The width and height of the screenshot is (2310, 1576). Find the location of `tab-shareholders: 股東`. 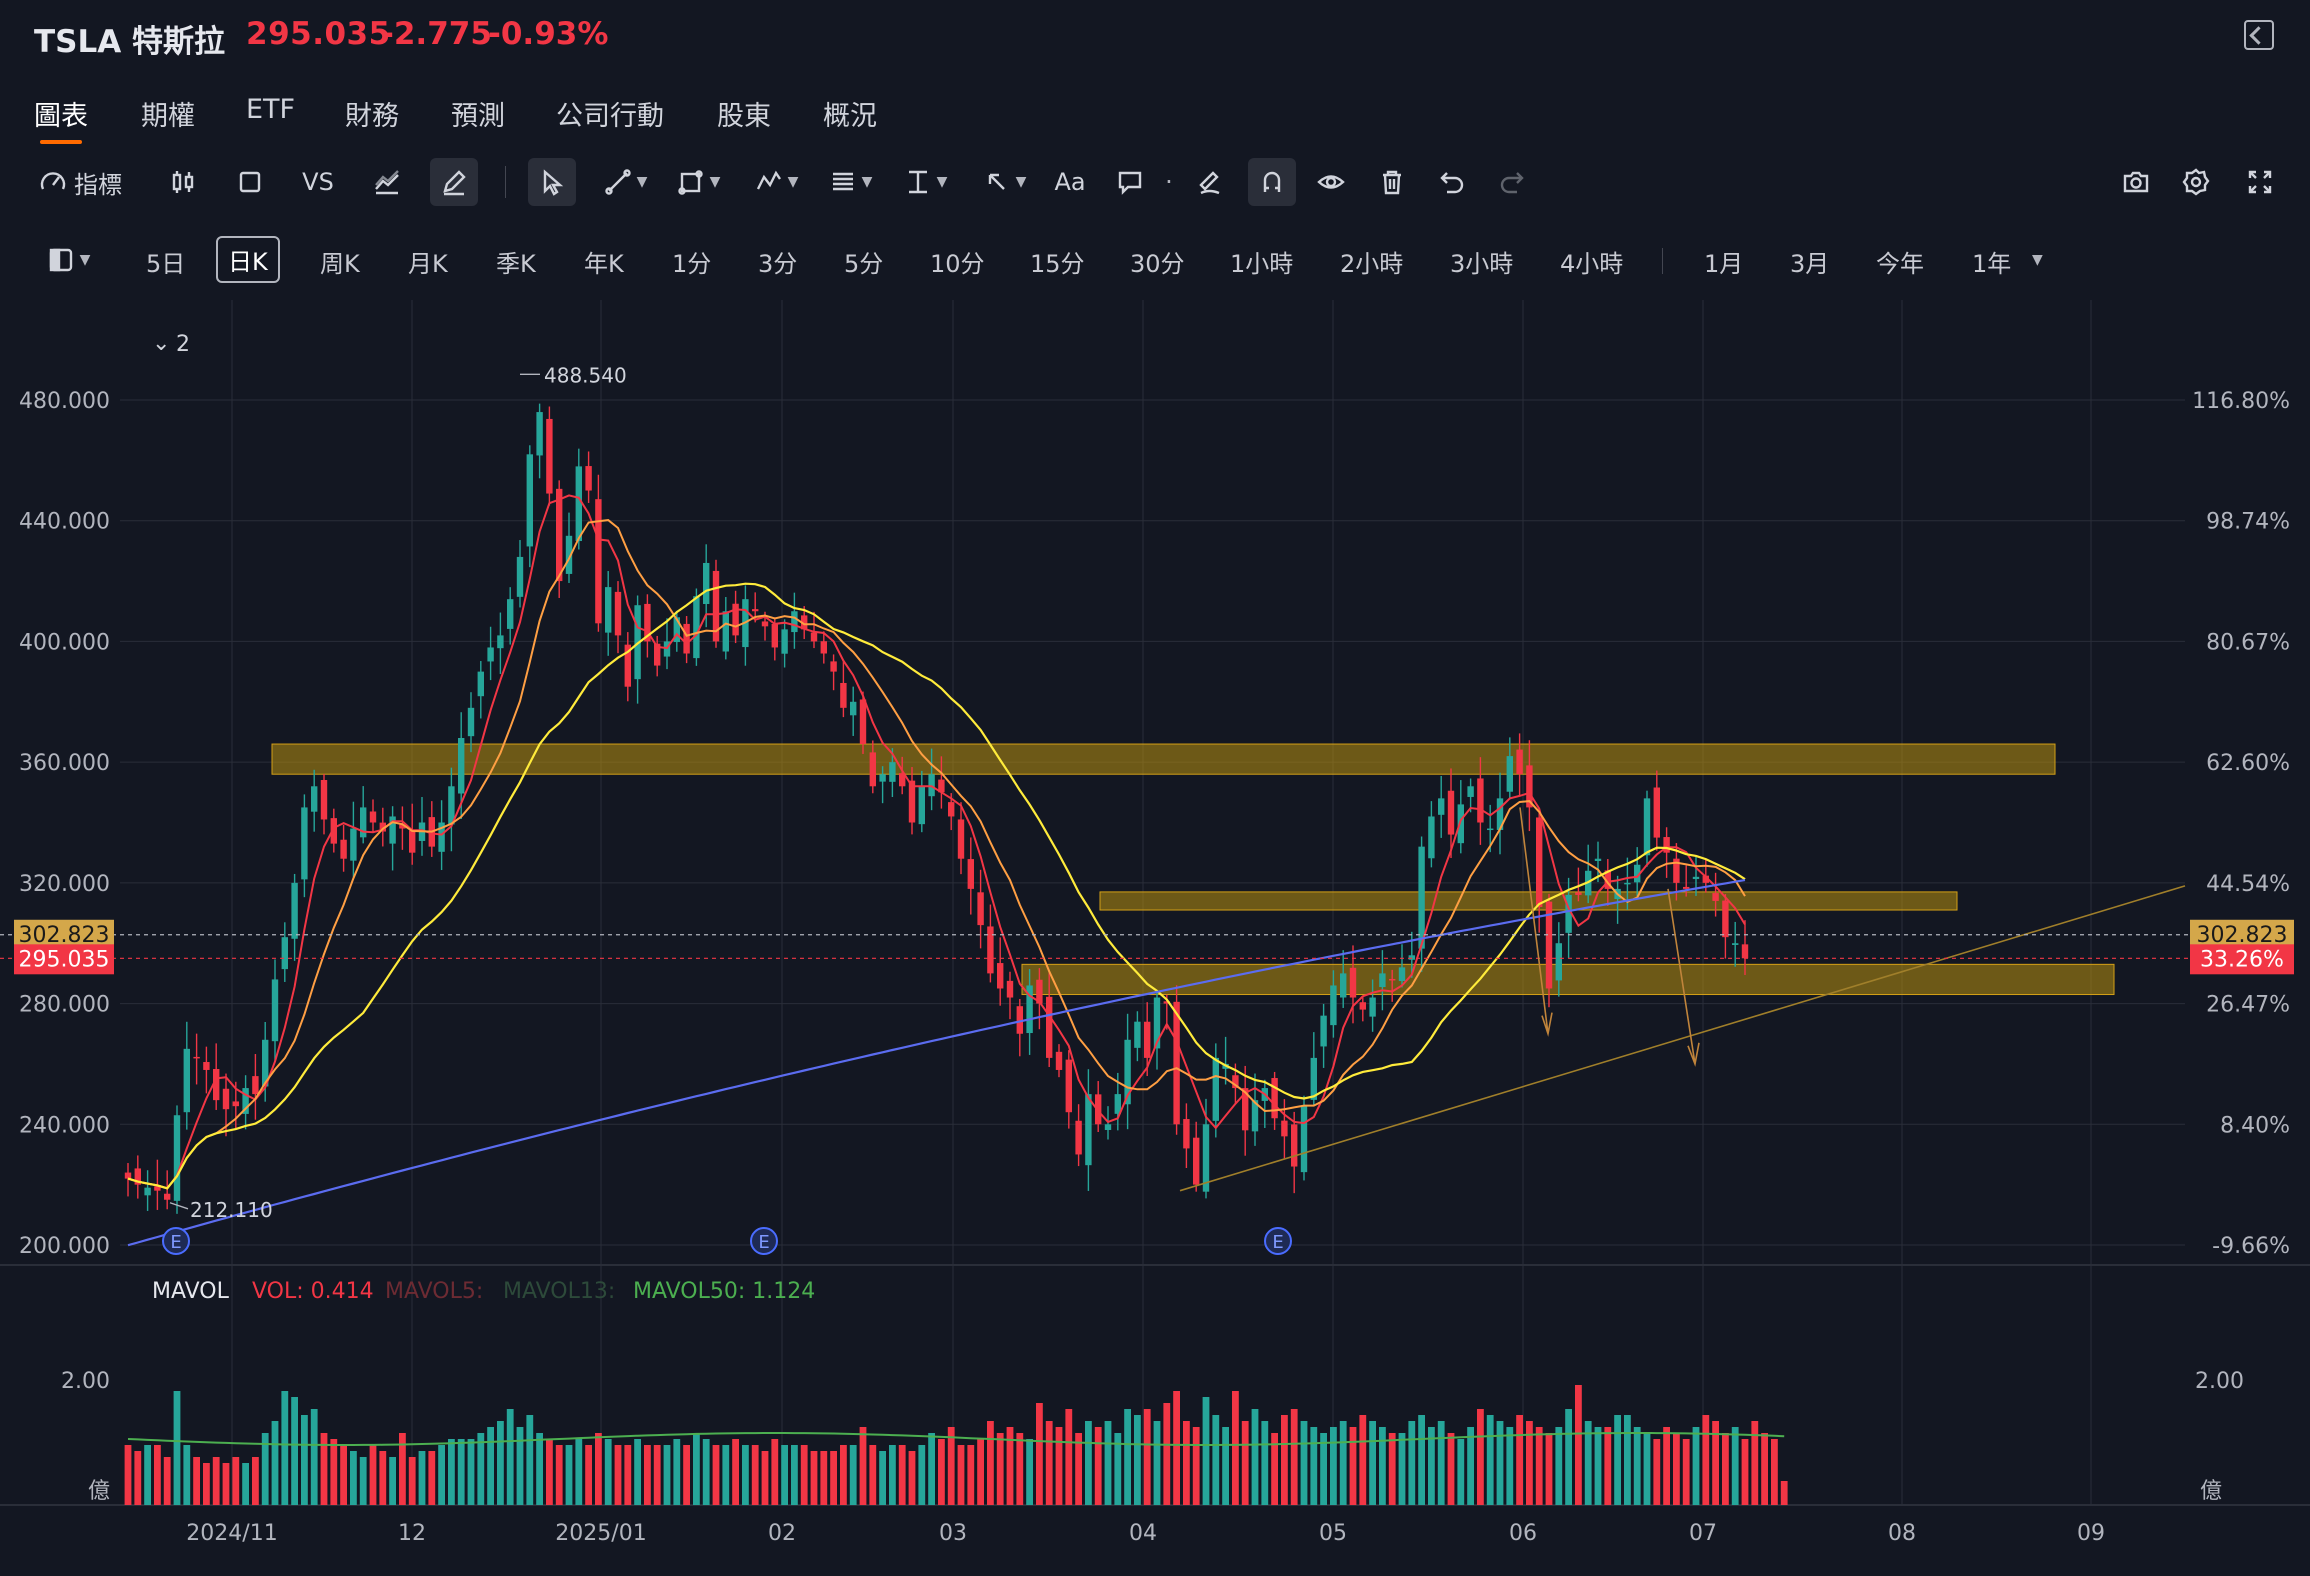

tab-shareholders: 股東 is located at coordinates (744, 116).